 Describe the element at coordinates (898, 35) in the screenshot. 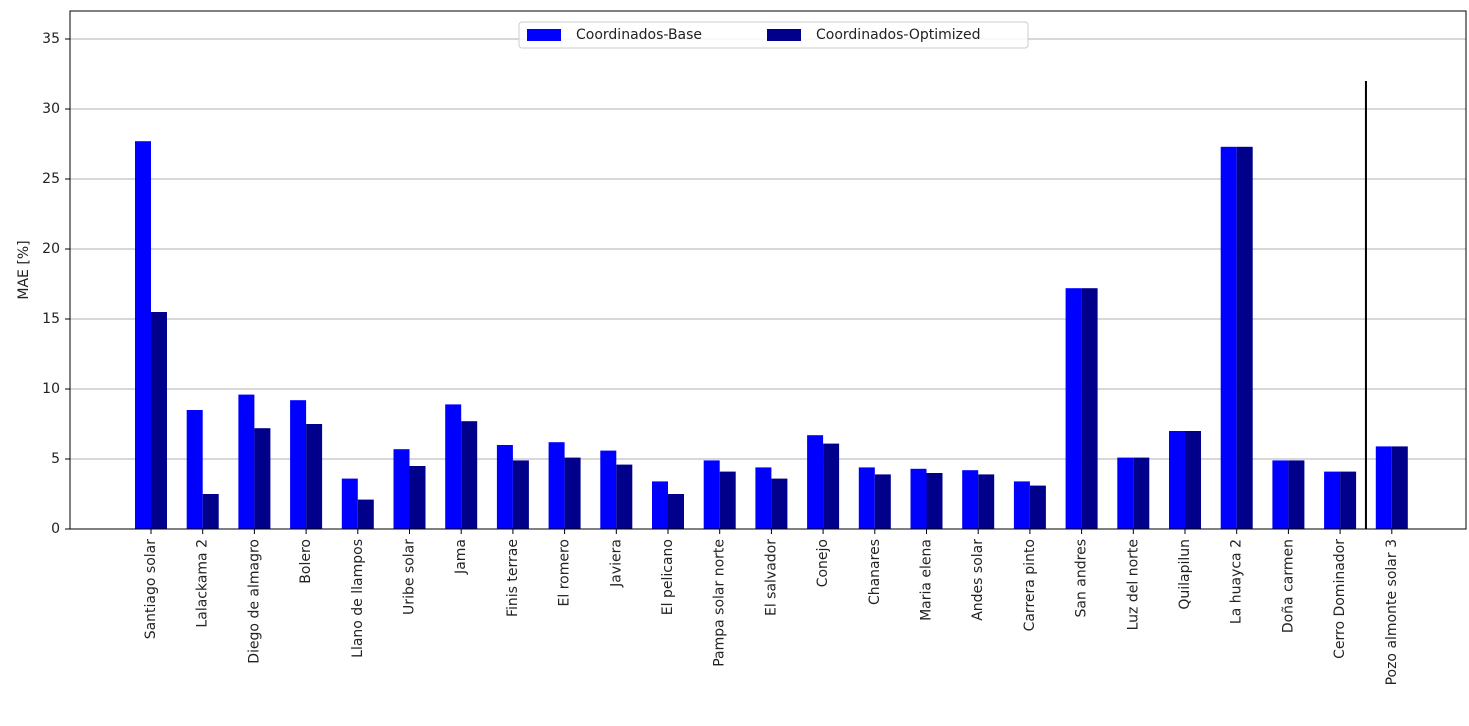

I see `legend-label: Coordinados-Optimized` at that location.